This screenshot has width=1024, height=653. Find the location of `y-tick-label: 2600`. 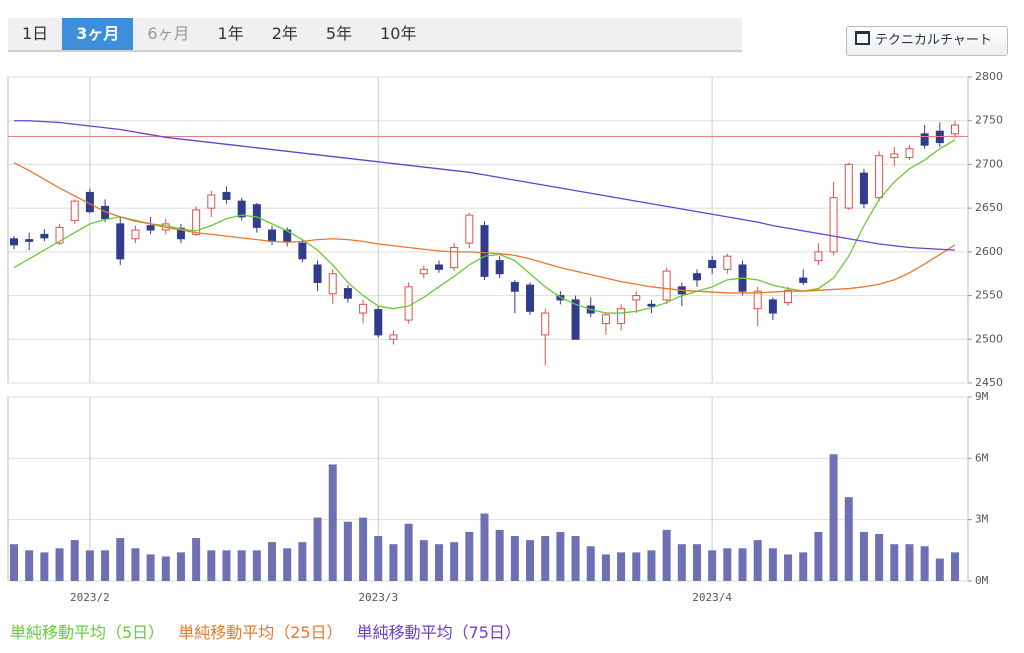

y-tick-label: 2600 is located at coordinates (989, 251).